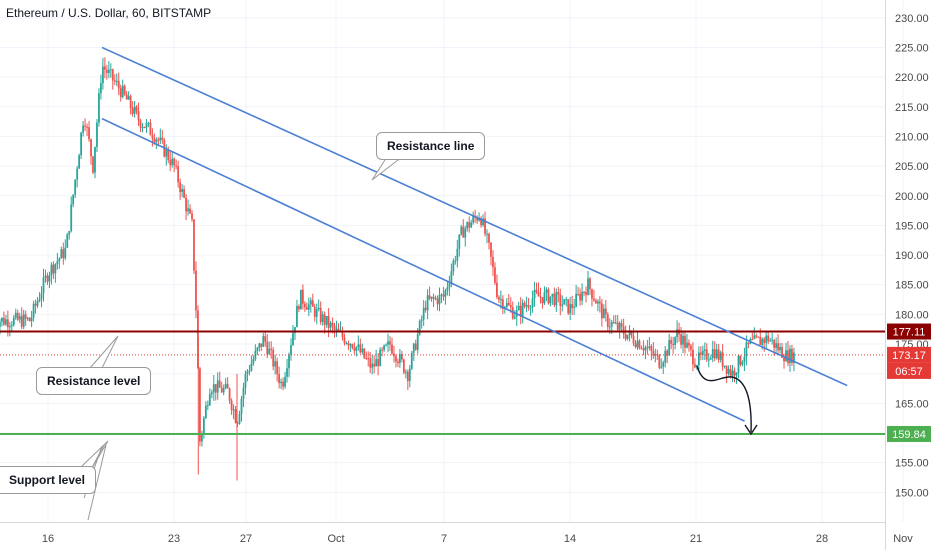 Image resolution: width=932 pixels, height=550 pixels. What do you see at coordinates (912, 108) in the screenshot?
I see `price-tick-label: 215.00` at bounding box center [912, 108].